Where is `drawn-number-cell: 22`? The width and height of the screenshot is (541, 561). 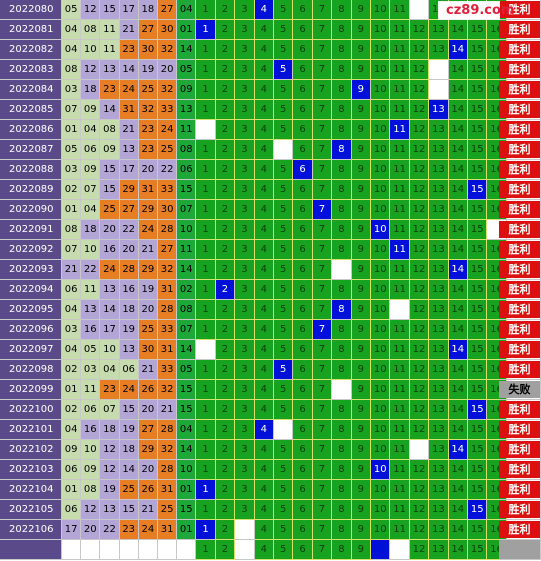 drawn-number-cell: 22 is located at coordinates (168, 170).